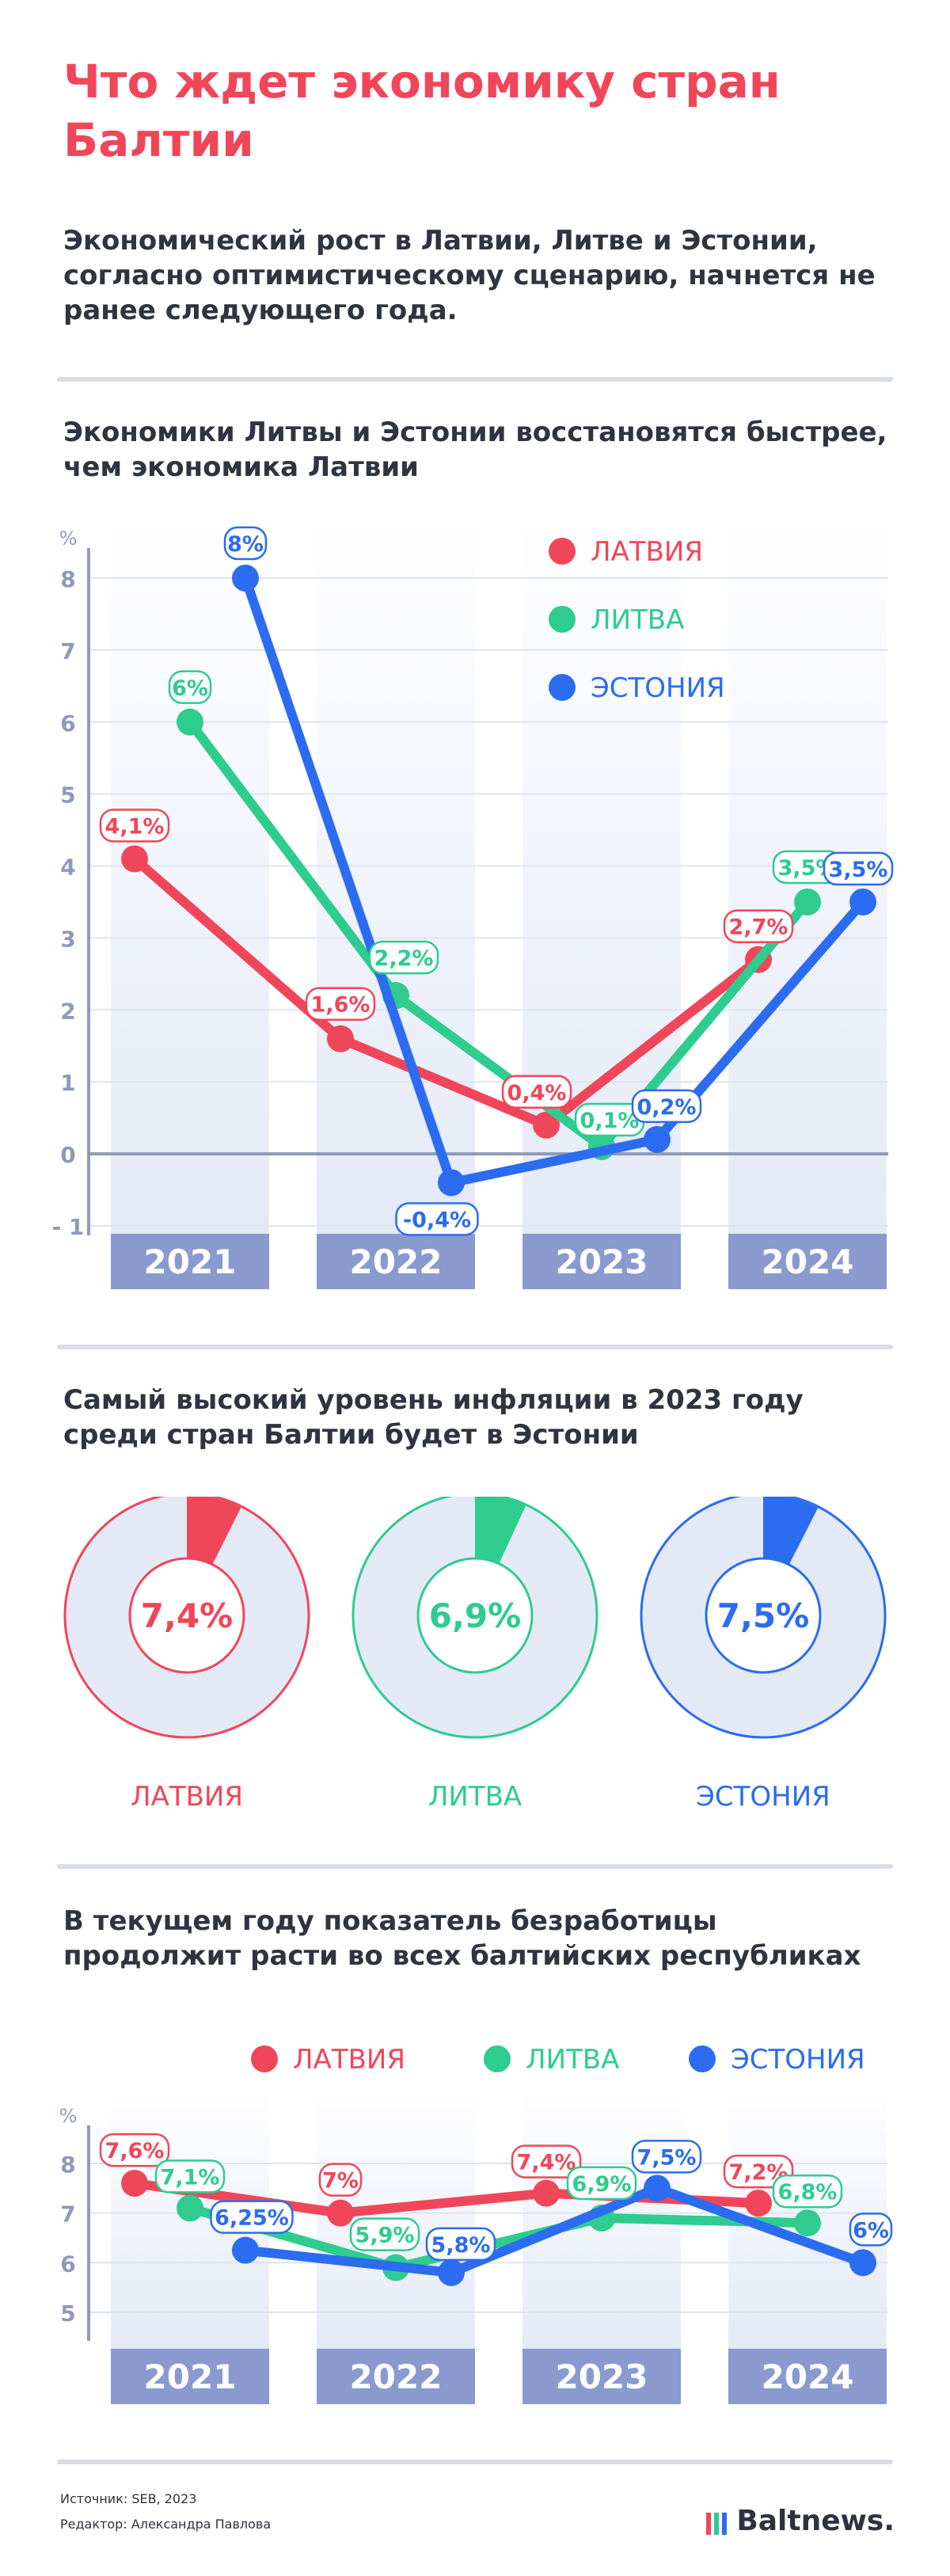  What do you see at coordinates (758, 2171) in the screenshot?
I see `data-label: 7,2%` at bounding box center [758, 2171].